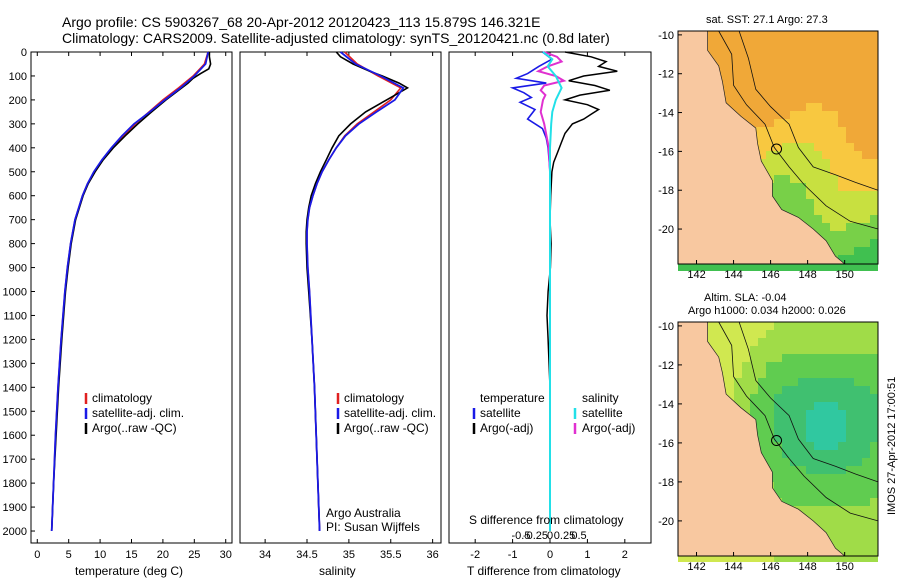 This screenshot has height=580, width=900. What do you see at coordinates (390, 413) in the screenshot?
I see `legend-satellite-adj-sal: satellite-adj. clim.` at bounding box center [390, 413].